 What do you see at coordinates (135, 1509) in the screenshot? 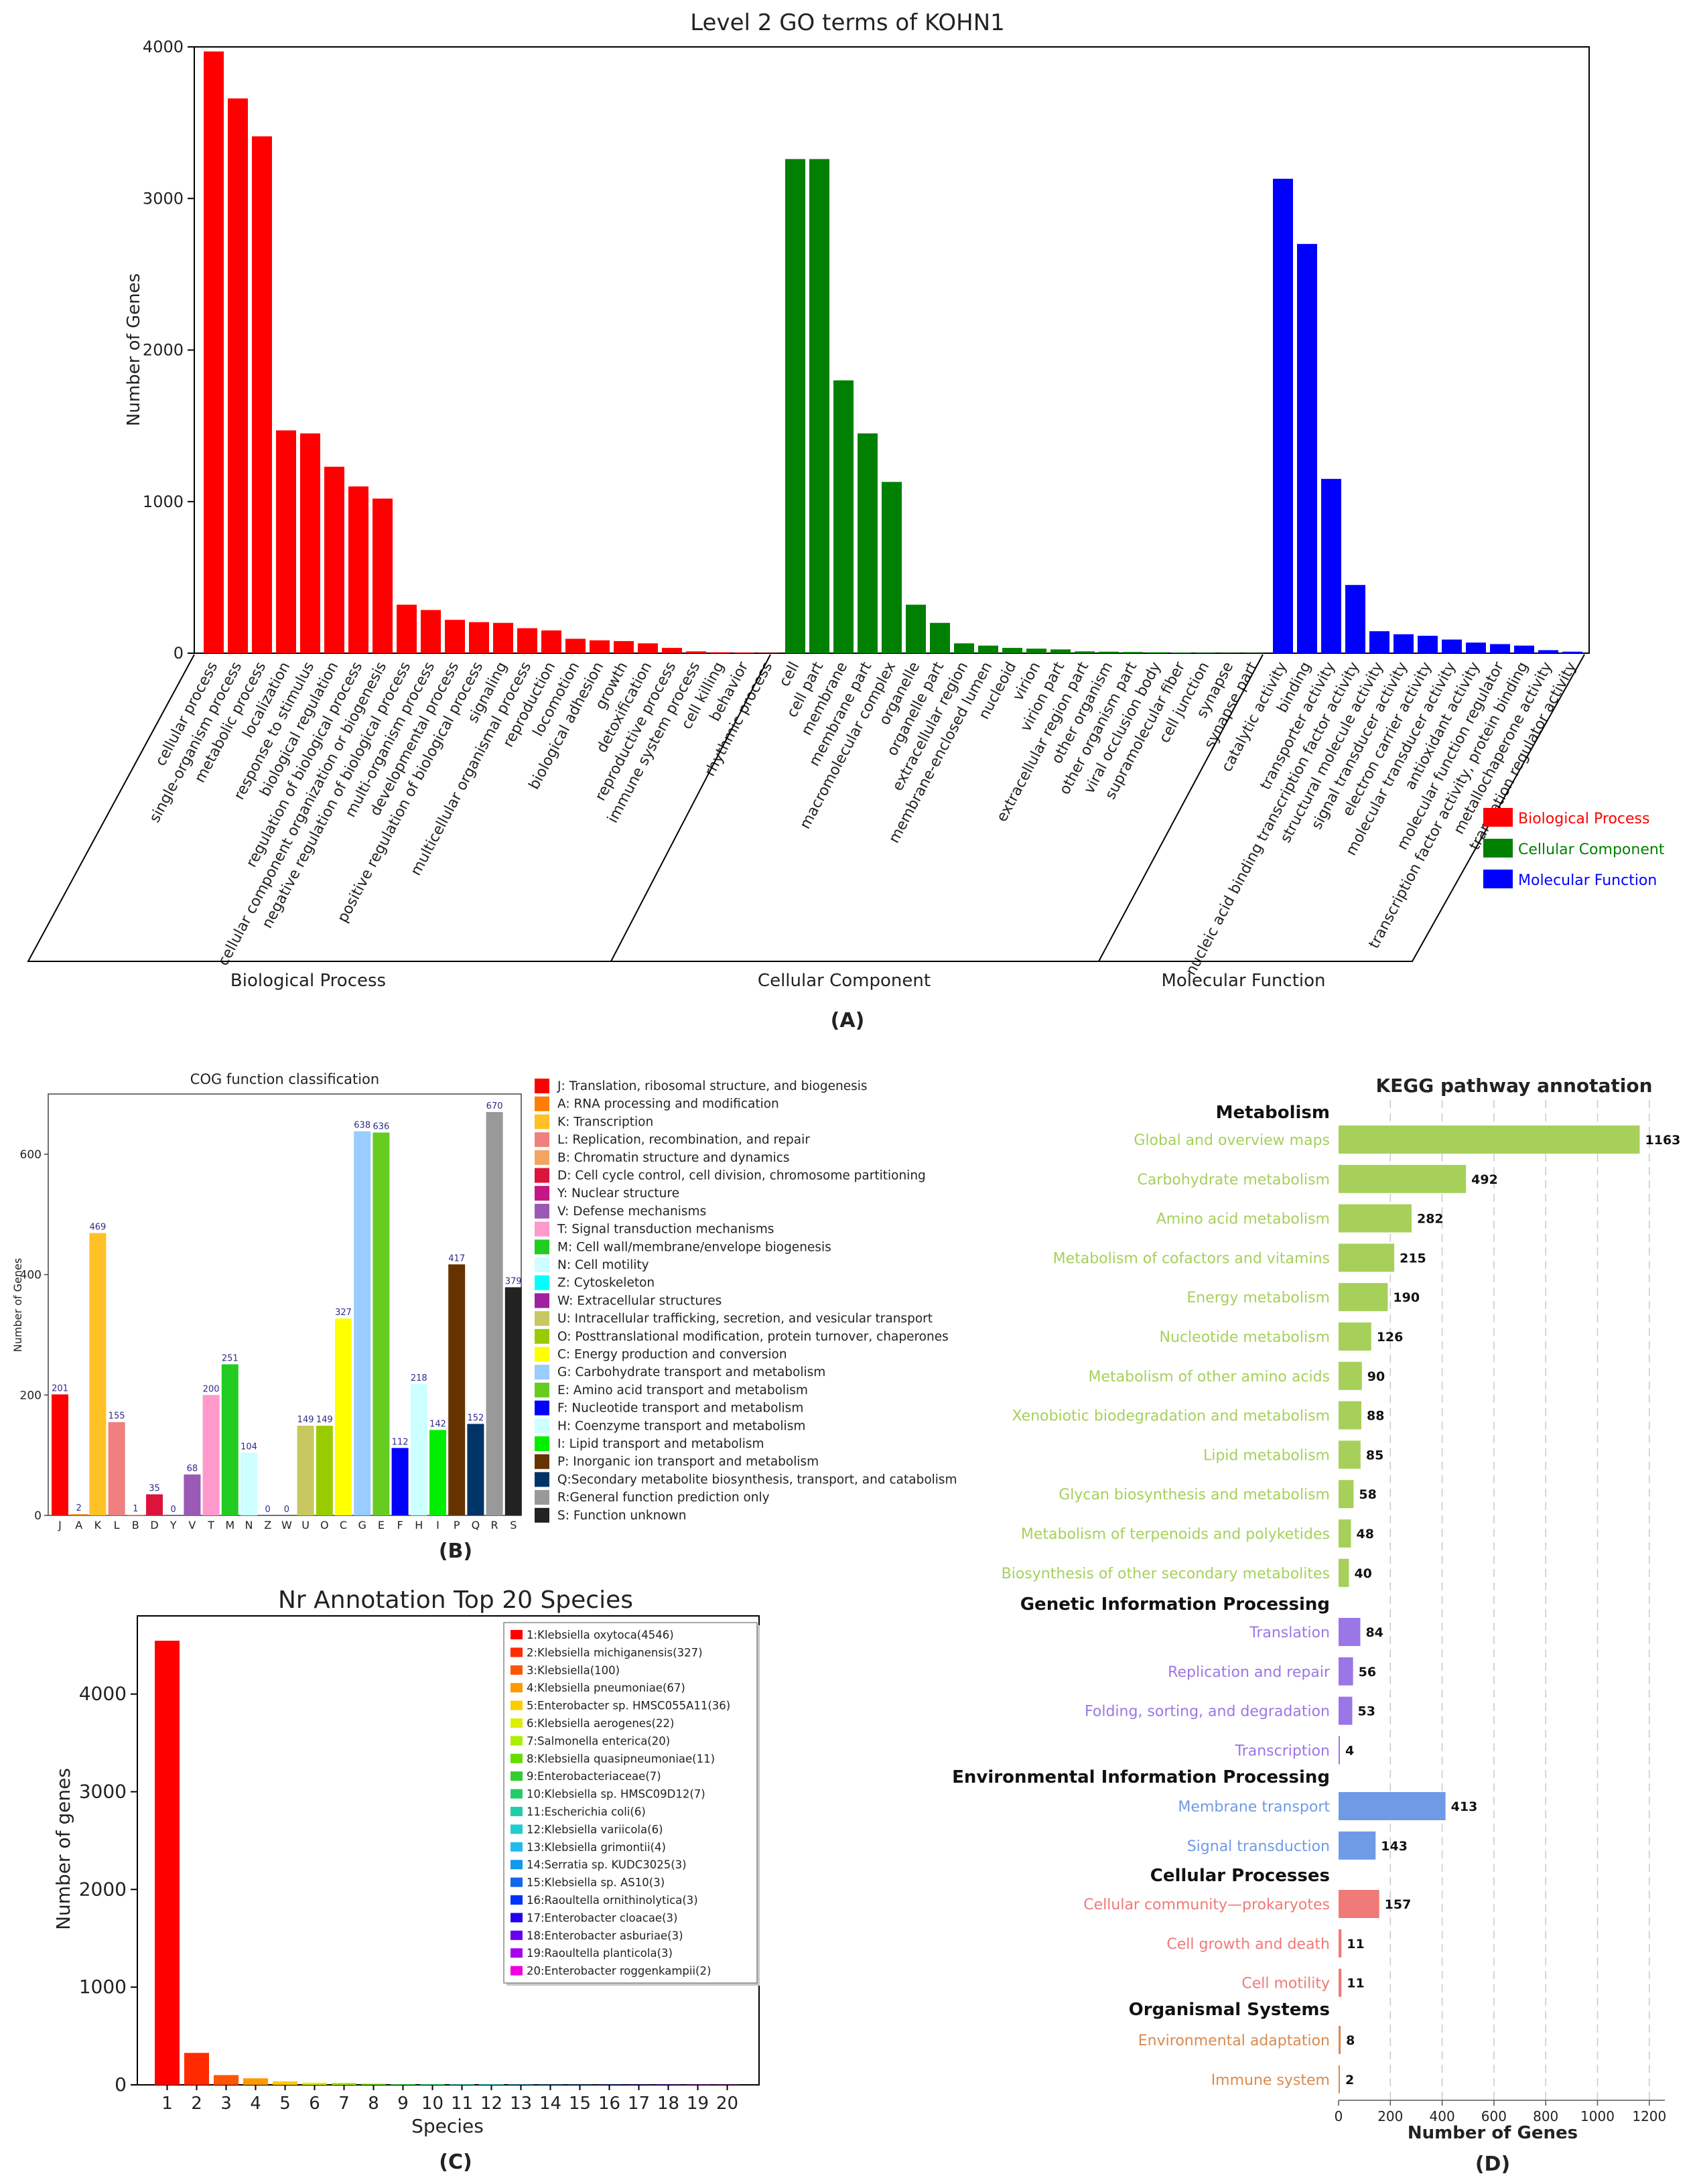
I see `cog-bar-value-label: 1` at bounding box center [135, 1509].